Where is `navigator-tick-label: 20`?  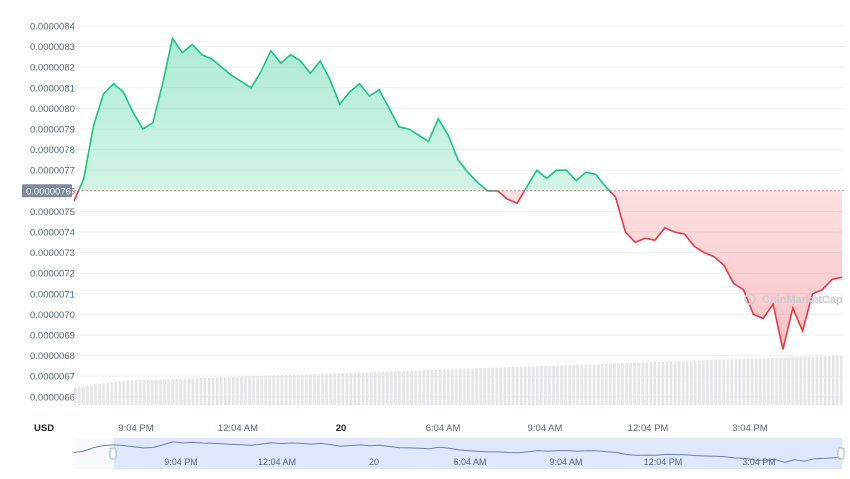
navigator-tick-label: 20 is located at coordinates (374, 462).